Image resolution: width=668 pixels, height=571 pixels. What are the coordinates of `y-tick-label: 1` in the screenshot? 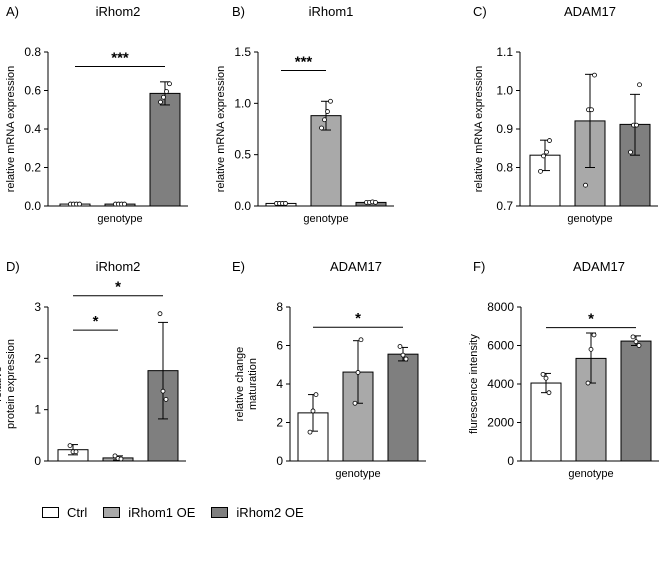 It's located at (37, 410).